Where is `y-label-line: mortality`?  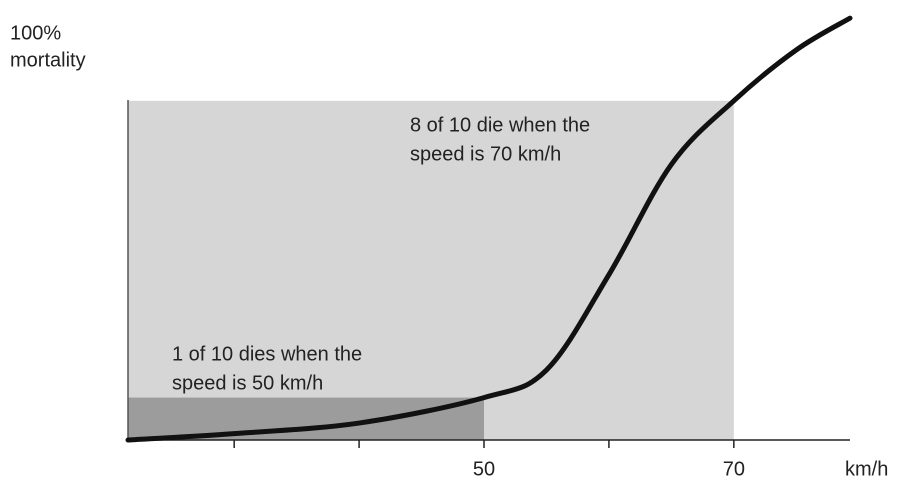
y-label-line: mortality is located at coordinates (48, 60).